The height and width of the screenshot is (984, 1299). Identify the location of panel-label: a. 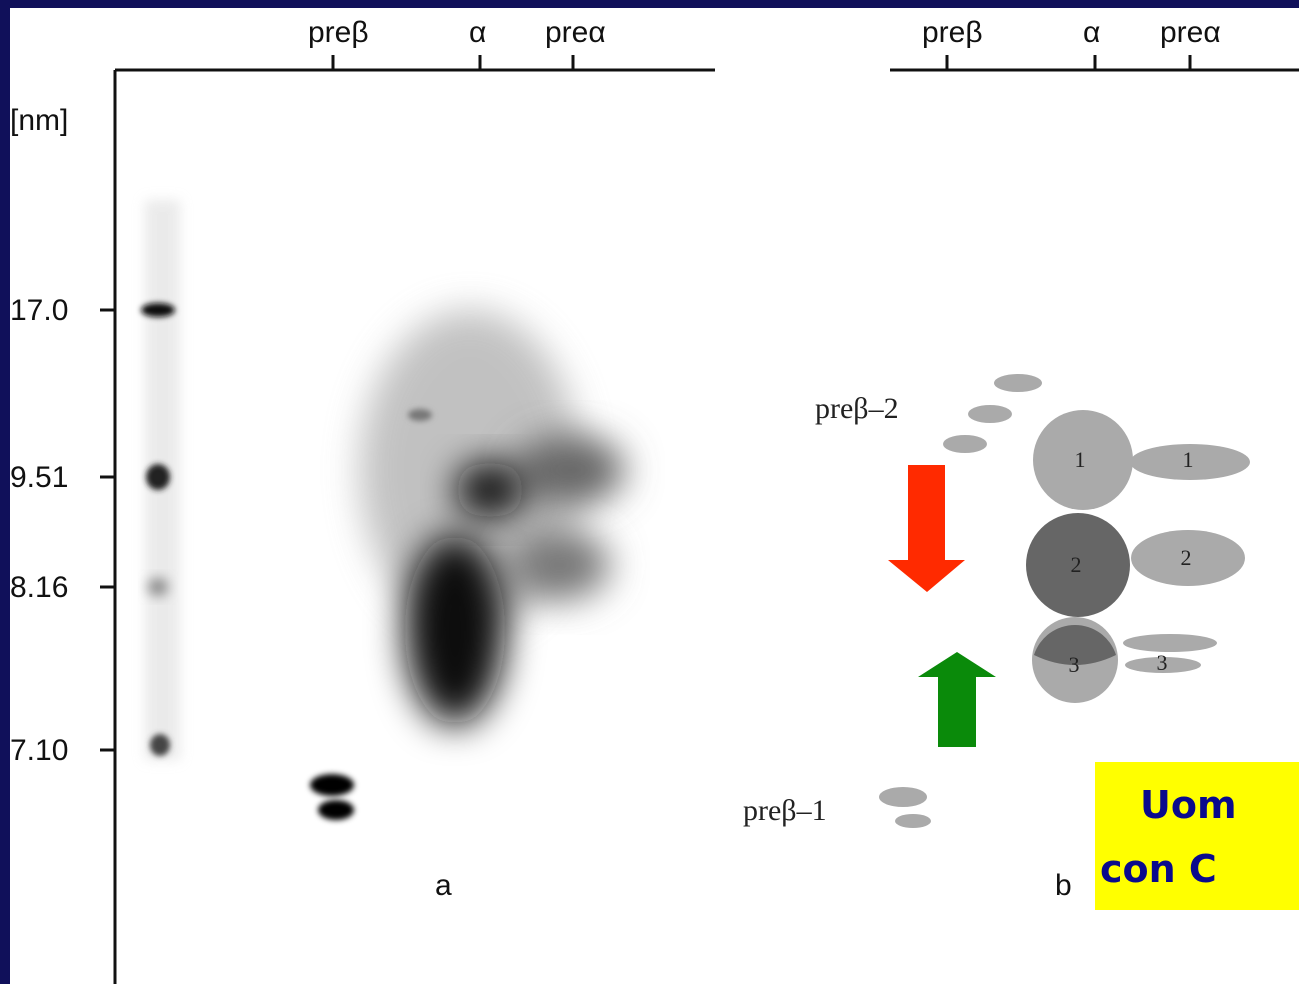
(443, 885).